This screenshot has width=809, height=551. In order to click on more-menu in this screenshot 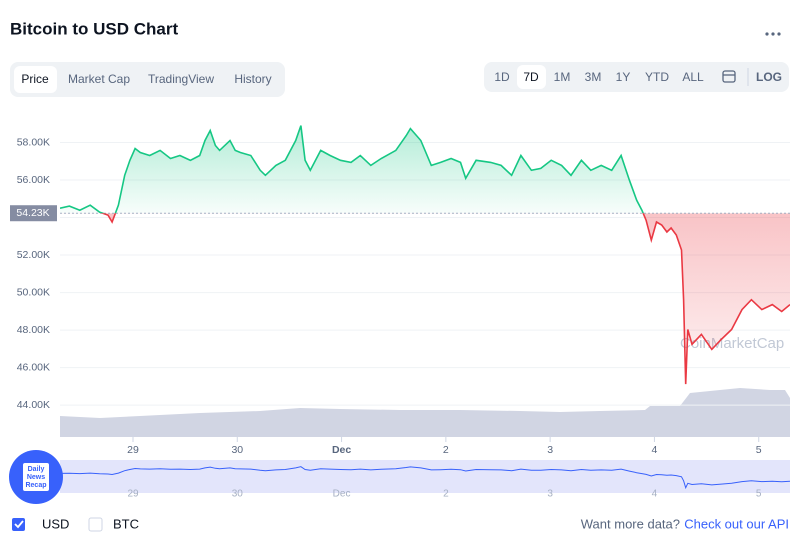, I will do `click(773, 34)`.